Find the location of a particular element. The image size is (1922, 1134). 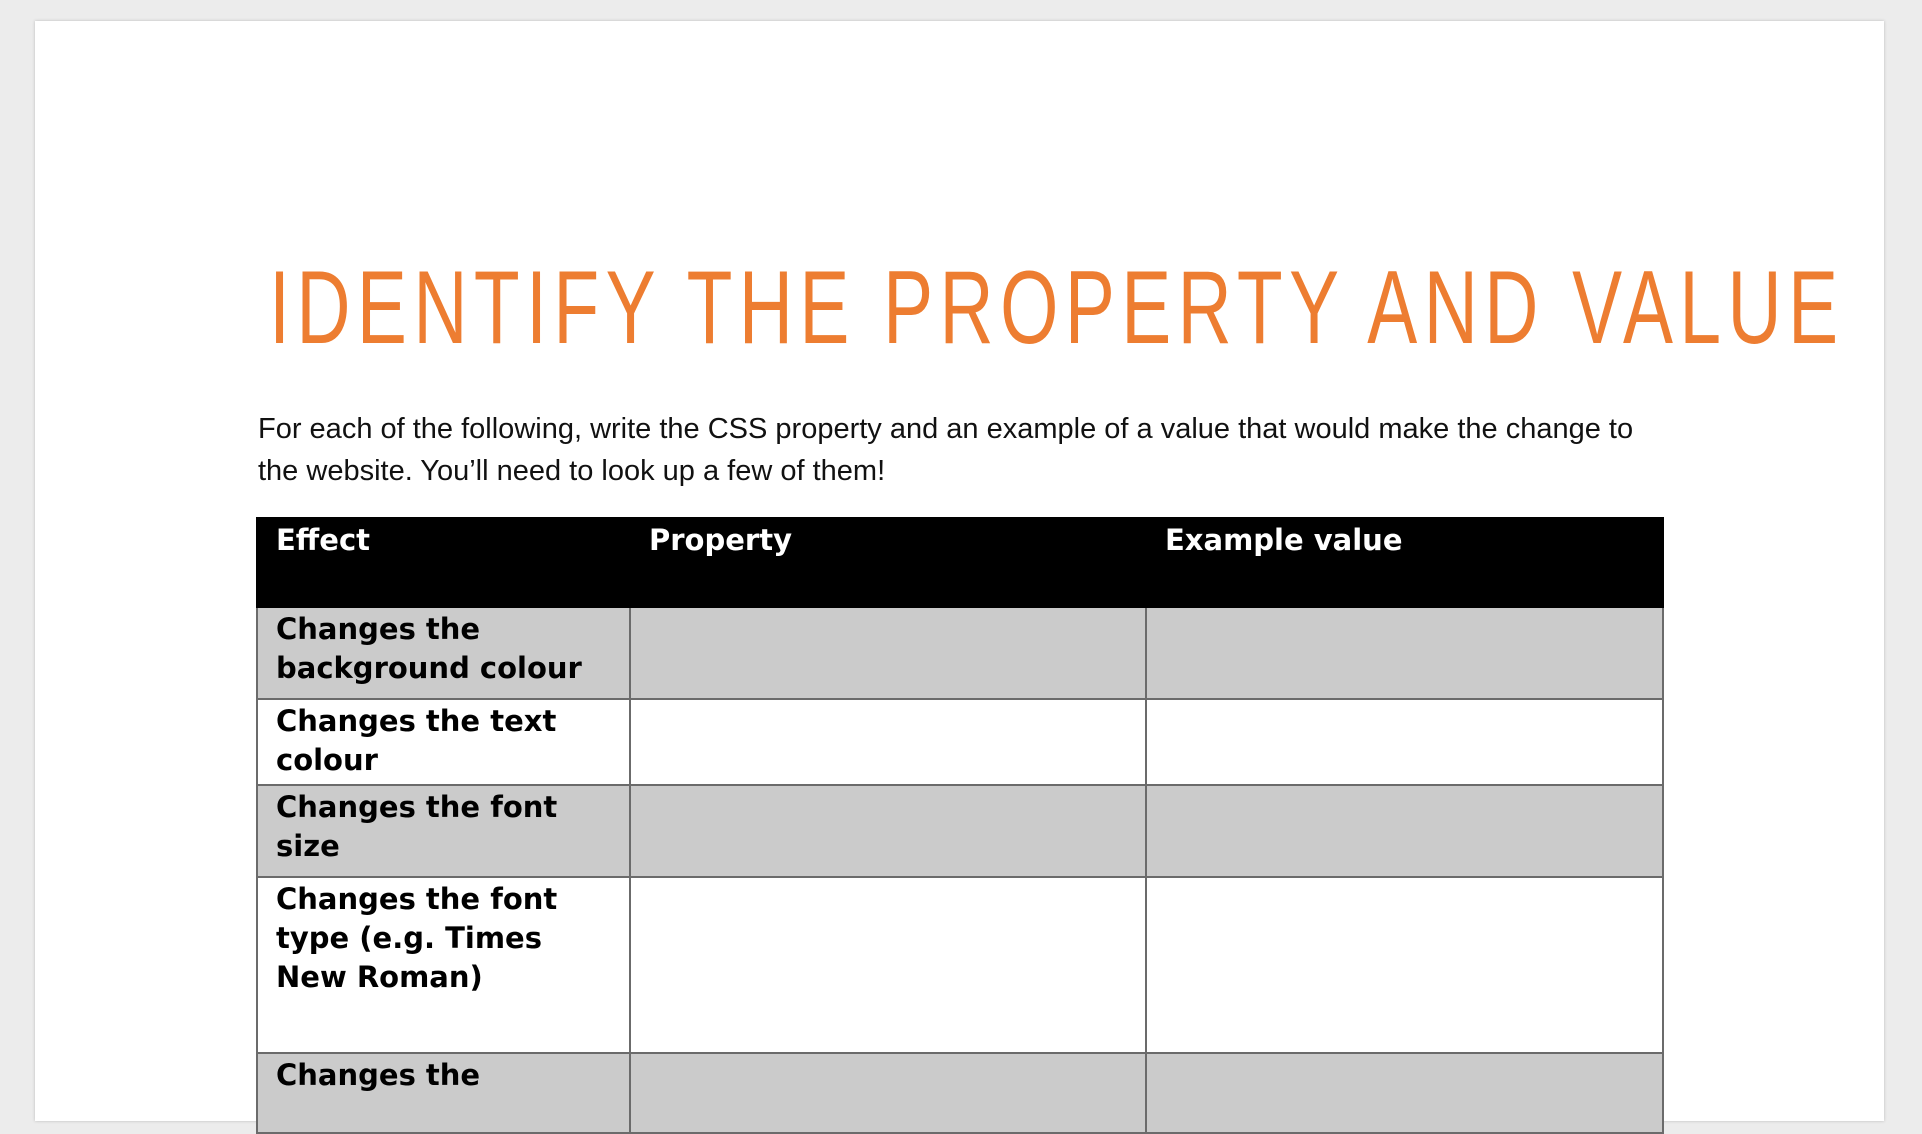

table-row: Changes the is located at coordinates (960, 1093).